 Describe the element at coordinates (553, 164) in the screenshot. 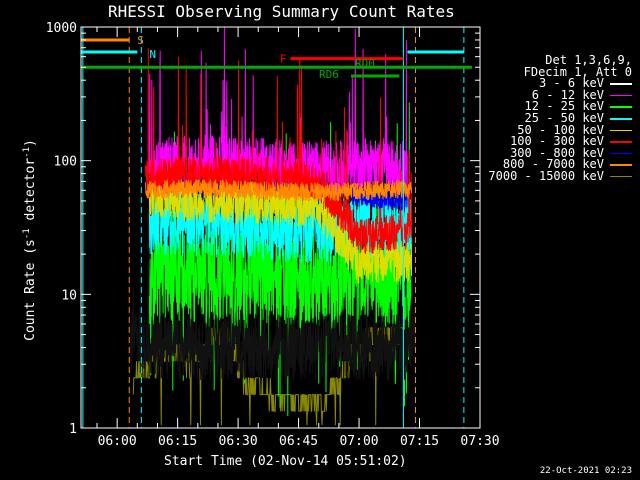

I see `legend-label: 800 - 7000 keV` at that location.